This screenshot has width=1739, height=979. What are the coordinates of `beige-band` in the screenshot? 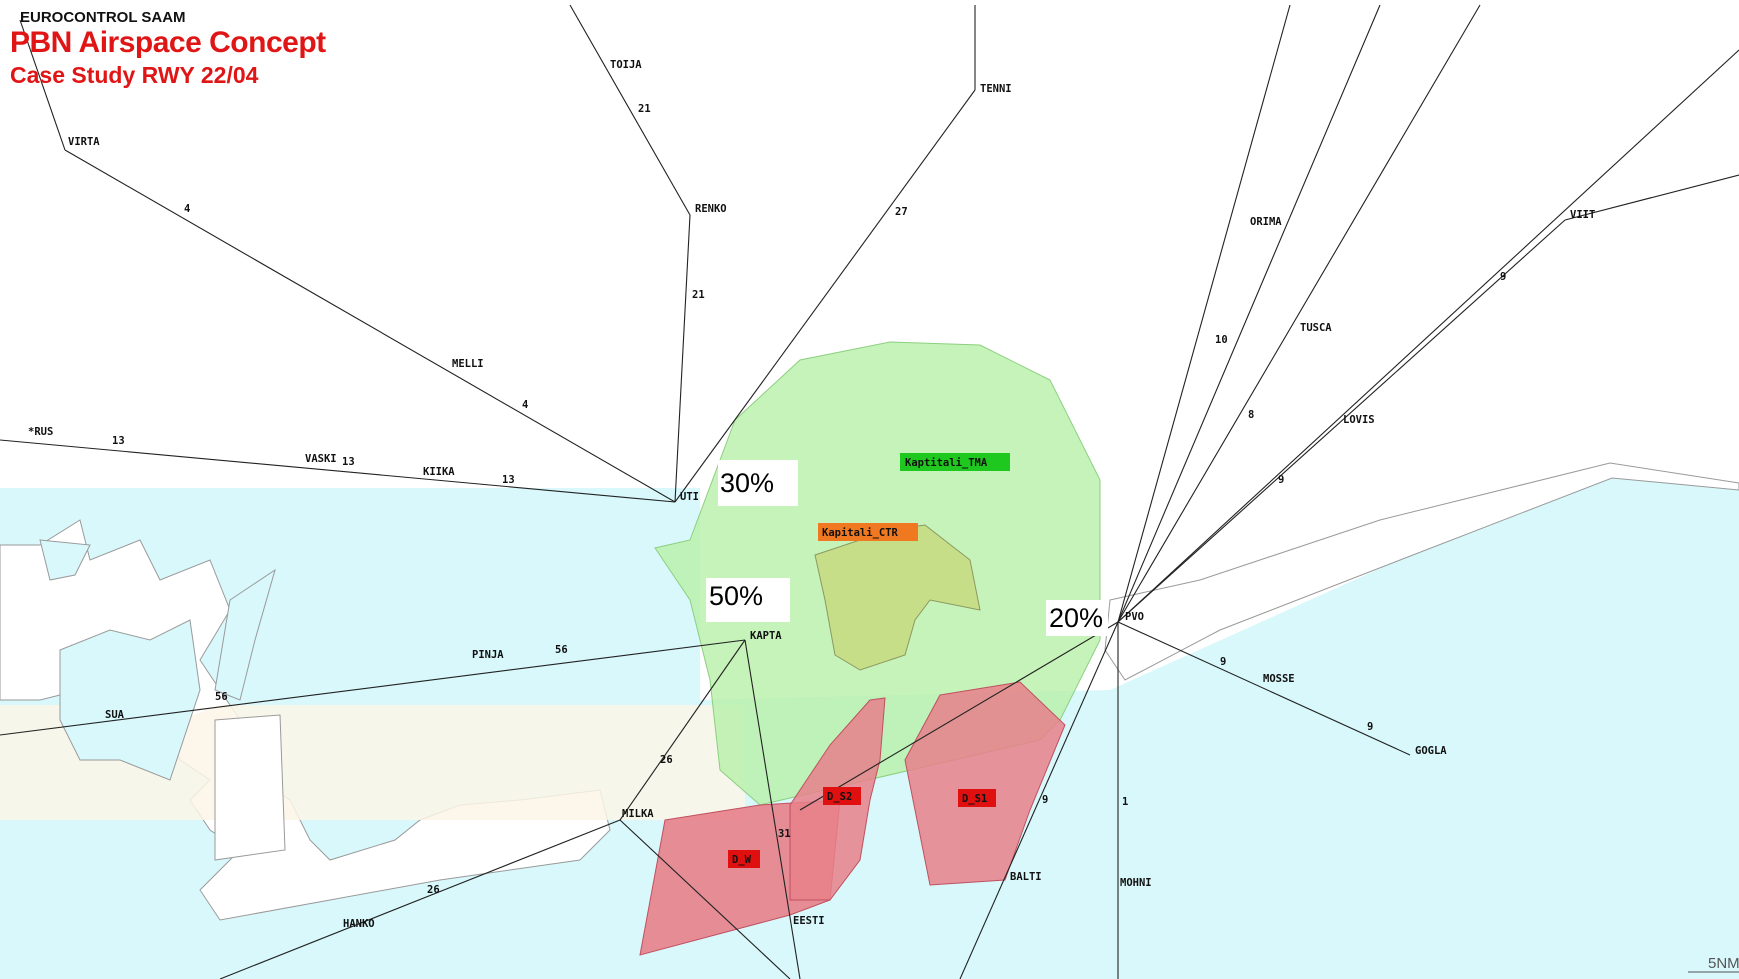 It's located at (372, 762).